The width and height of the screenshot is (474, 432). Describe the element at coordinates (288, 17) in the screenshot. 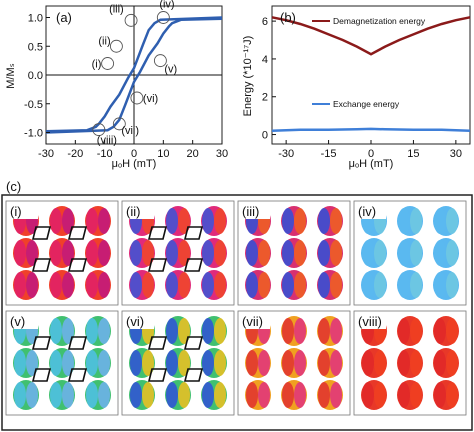

I see `panel-b-label: (b)` at that location.